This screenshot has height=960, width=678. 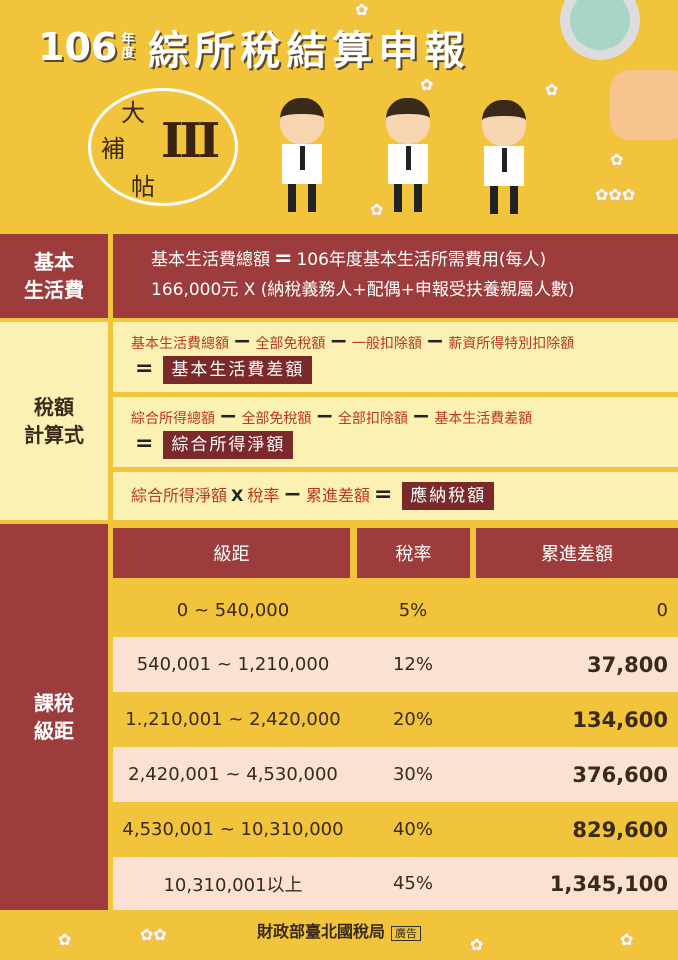 What do you see at coordinates (173, 419) in the screenshot?
I see `formula-term: 綜合所得總額` at bounding box center [173, 419].